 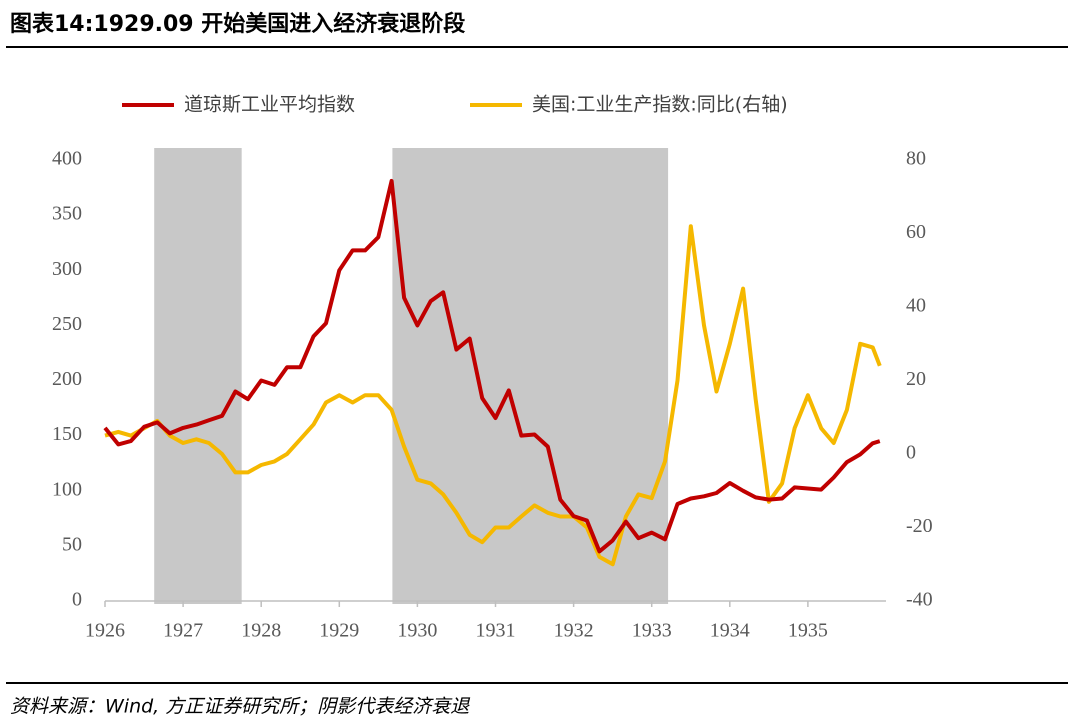 What do you see at coordinates (574, 631) in the screenshot?
I see `x-tick-label: 1932` at bounding box center [574, 631].